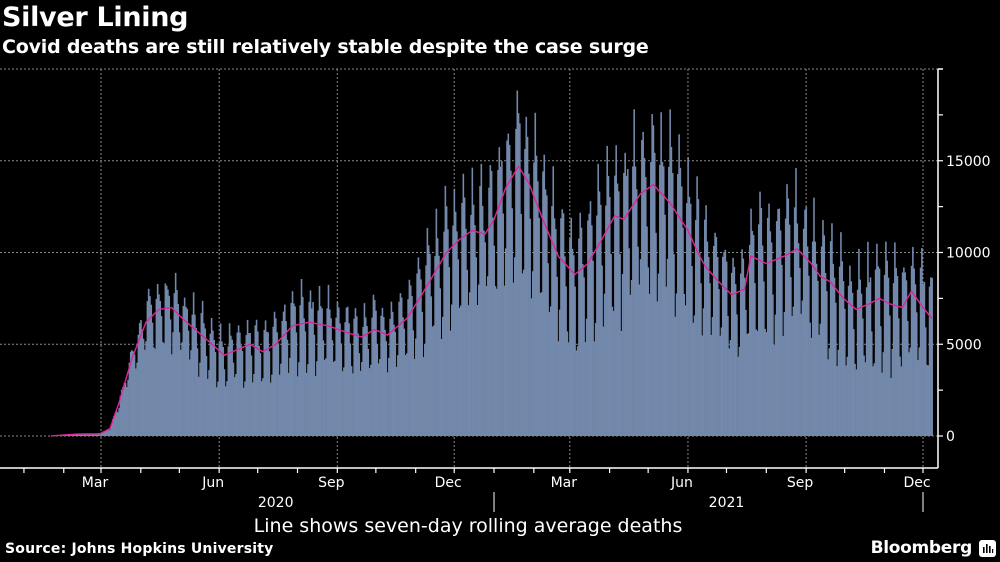 This screenshot has width=1000, height=562. What do you see at coordinates (964, 279) in the screenshot?
I see `y-axis-ticks: 0 5000 10000 15000` at bounding box center [964, 279].